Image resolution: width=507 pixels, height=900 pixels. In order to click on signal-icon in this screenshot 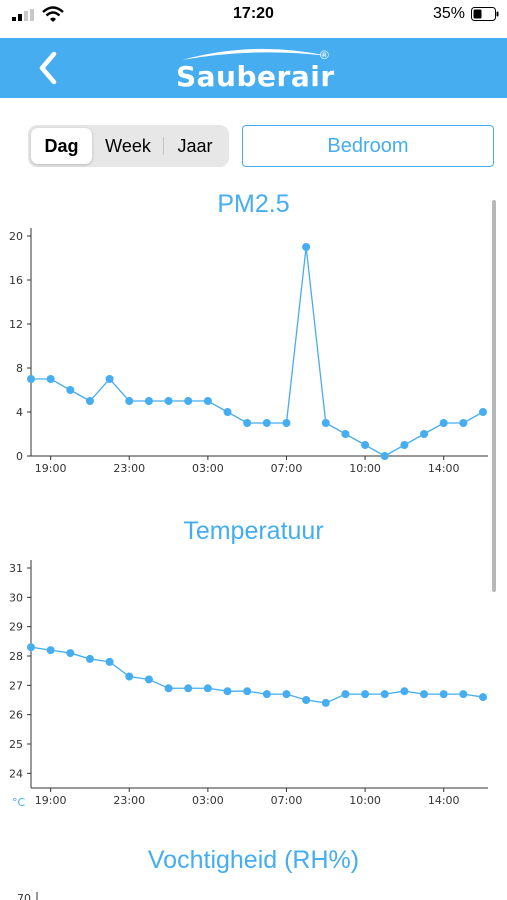, I will do `click(23, 15)`.